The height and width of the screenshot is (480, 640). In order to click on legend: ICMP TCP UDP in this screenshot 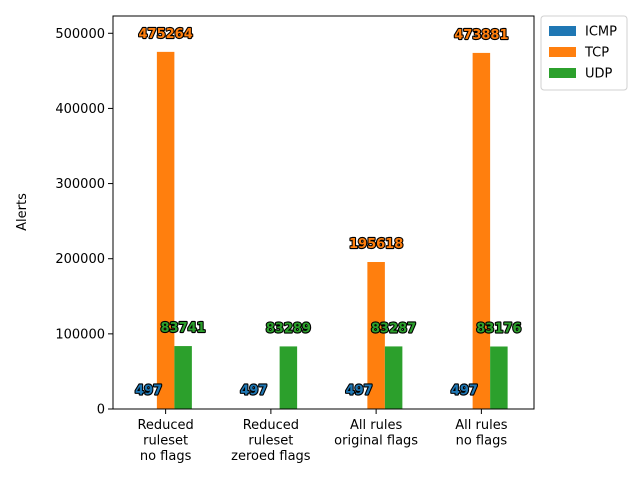, I will do `click(584, 53)`.